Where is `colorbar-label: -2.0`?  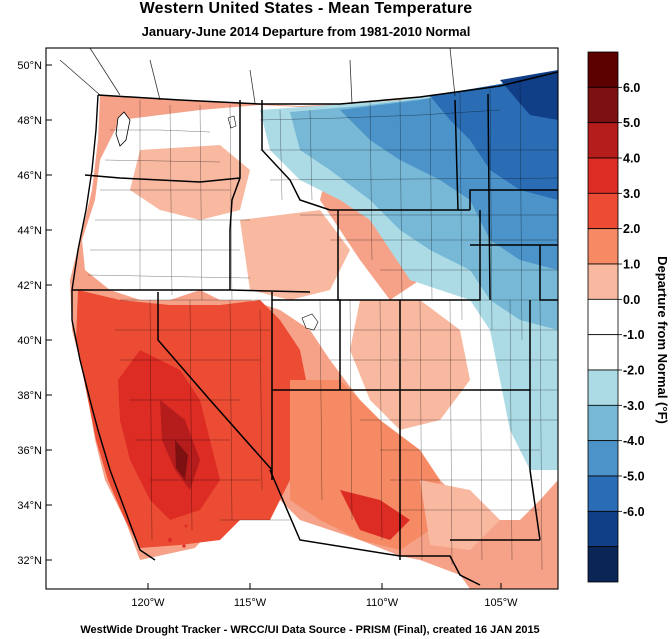
colorbar-label: -2.0 is located at coordinates (634, 371).